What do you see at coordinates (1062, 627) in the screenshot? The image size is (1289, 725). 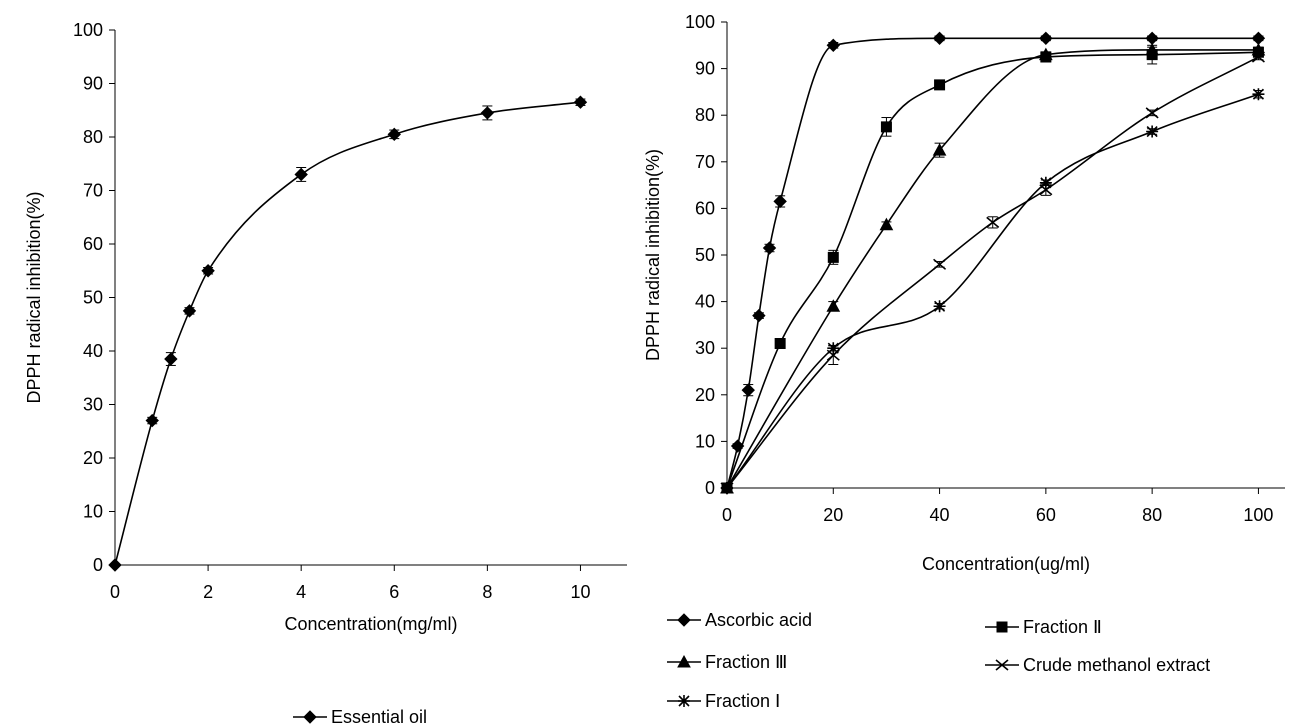 I see `legend-label: Fraction Ⅱ` at bounding box center [1062, 627].